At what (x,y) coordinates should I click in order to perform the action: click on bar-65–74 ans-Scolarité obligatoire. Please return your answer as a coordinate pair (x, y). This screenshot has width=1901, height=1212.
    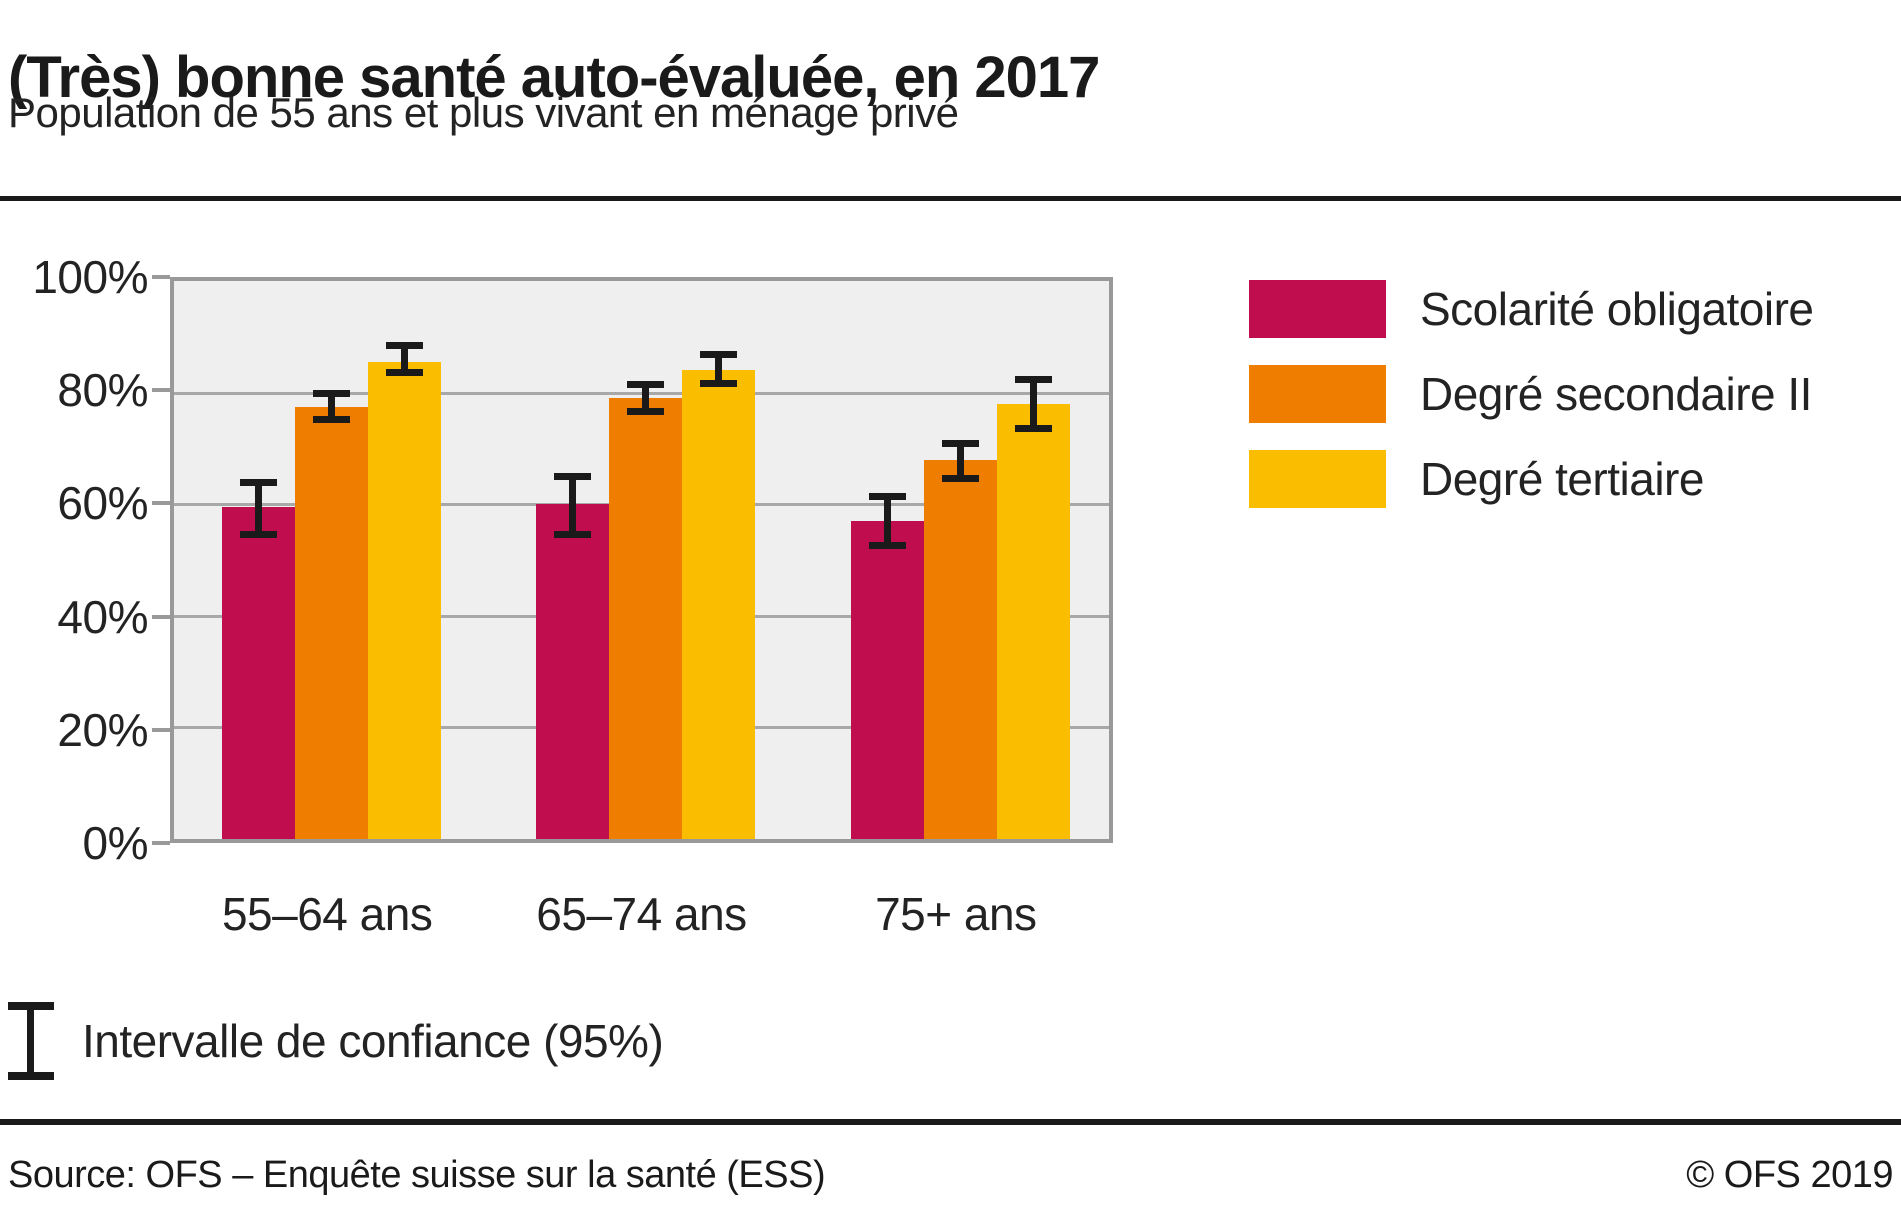
    Looking at the image, I should click on (573, 671).